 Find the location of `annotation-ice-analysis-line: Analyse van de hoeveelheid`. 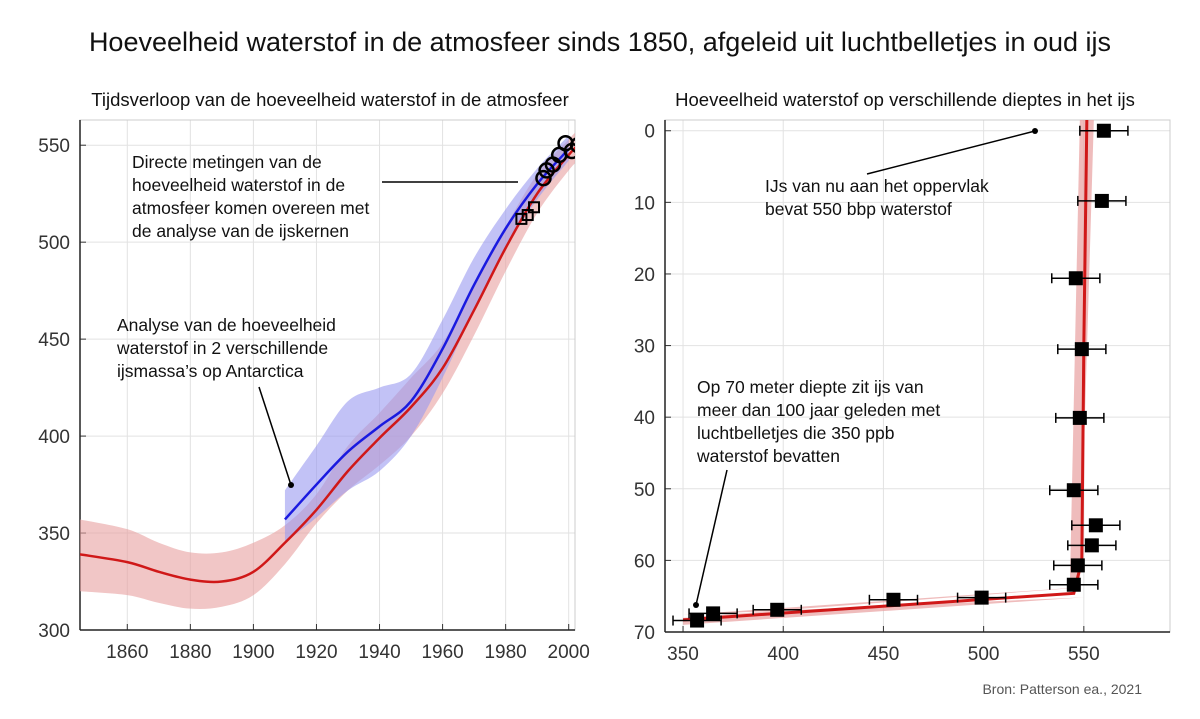

annotation-ice-analysis-line: Analyse van de hoeveelheid is located at coordinates (226, 325).